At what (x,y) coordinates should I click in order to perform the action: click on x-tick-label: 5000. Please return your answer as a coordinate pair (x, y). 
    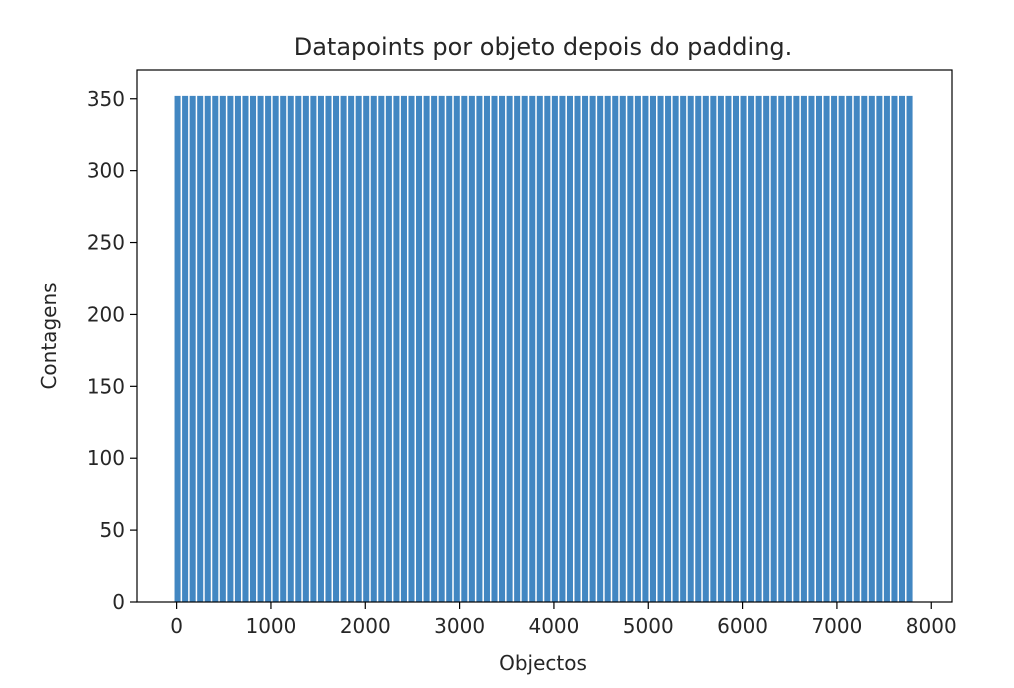
    Looking at the image, I should click on (648, 626).